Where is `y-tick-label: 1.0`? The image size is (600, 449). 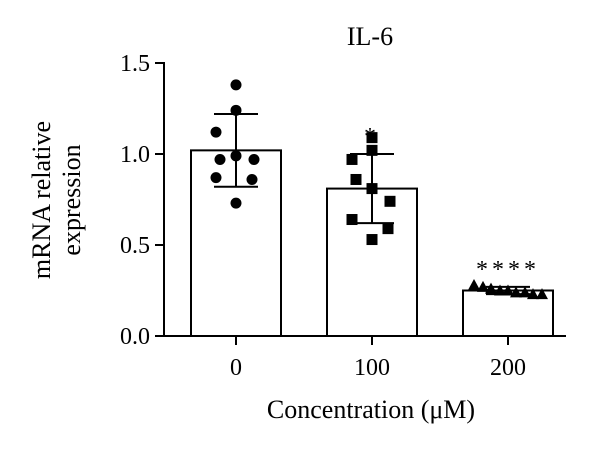
y-tick-label: 1.0 is located at coordinates (135, 155).